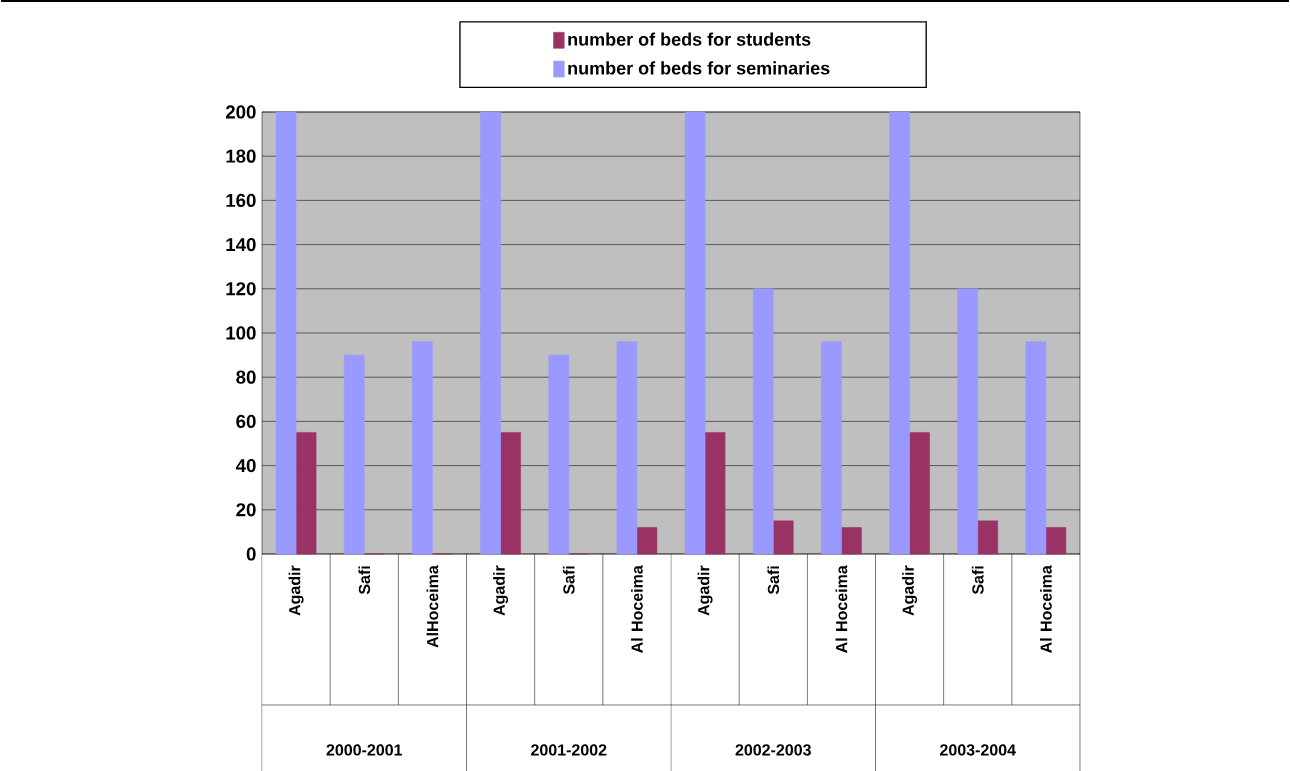  I want to click on y-tick-label: 120, so click(241, 289).